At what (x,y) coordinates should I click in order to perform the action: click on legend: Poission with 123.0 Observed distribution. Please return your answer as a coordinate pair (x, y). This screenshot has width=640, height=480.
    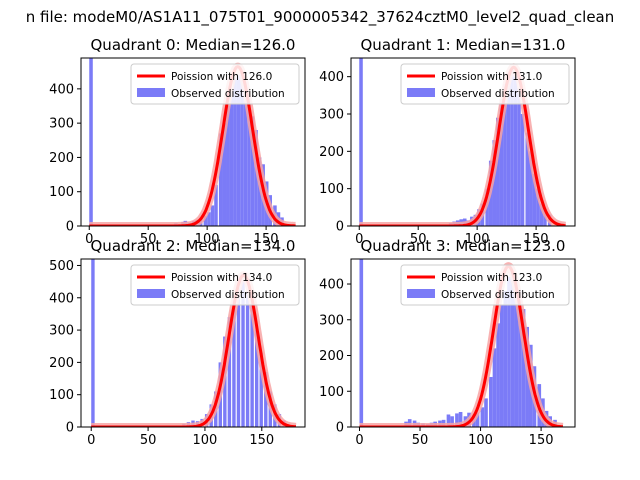
    Looking at the image, I should click on (485, 285).